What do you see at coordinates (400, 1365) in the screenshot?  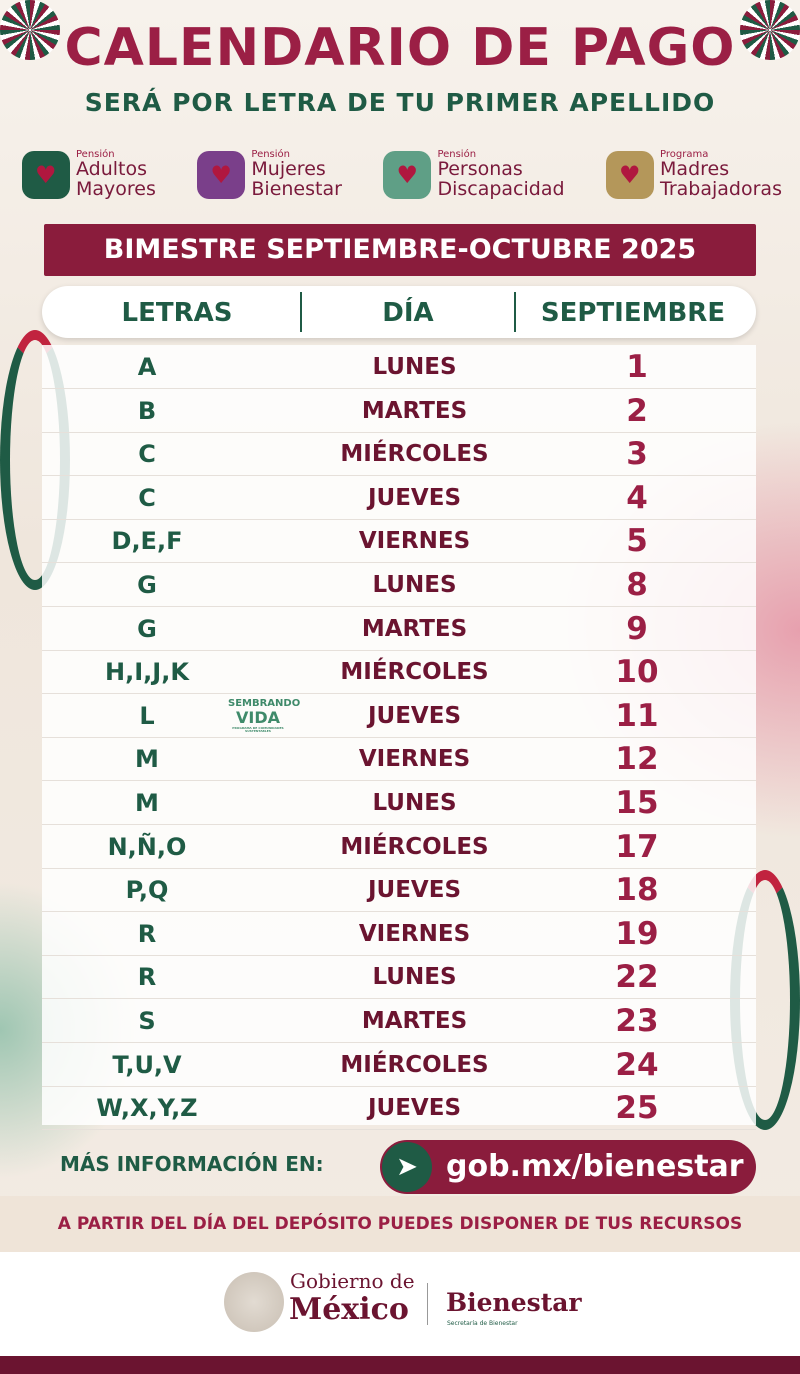 I see `bottom-bar` at bounding box center [400, 1365].